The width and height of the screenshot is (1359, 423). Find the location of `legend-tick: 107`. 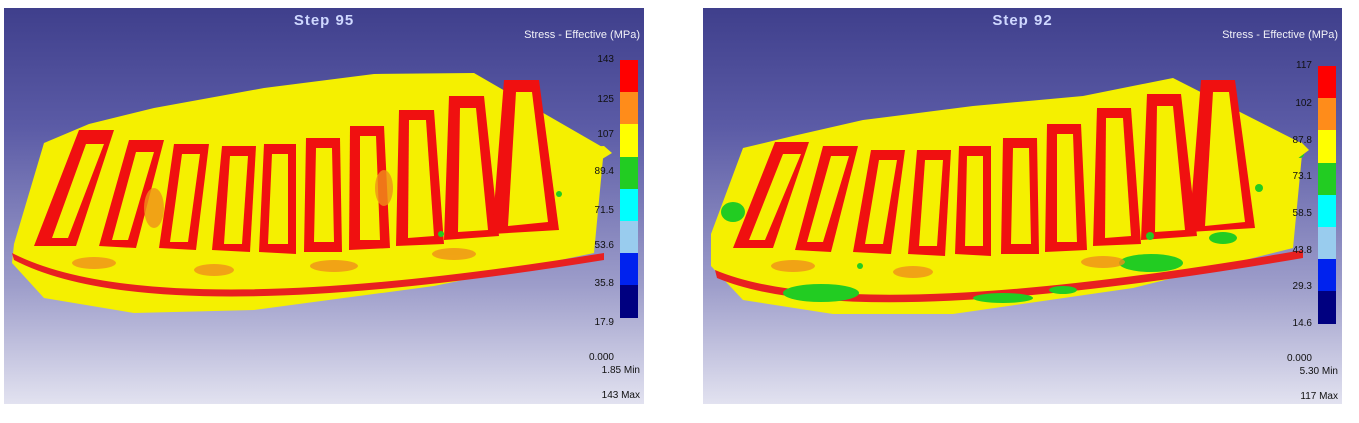

legend-tick: 107 is located at coordinates (605, 134).